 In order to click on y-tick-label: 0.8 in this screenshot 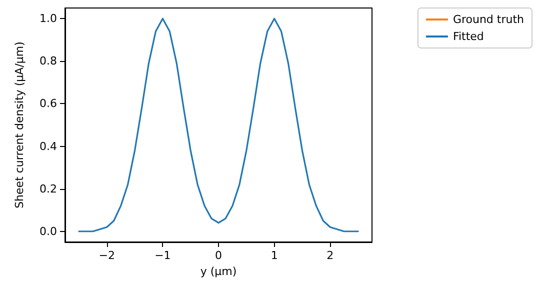, I will do `click(48, 61)`.